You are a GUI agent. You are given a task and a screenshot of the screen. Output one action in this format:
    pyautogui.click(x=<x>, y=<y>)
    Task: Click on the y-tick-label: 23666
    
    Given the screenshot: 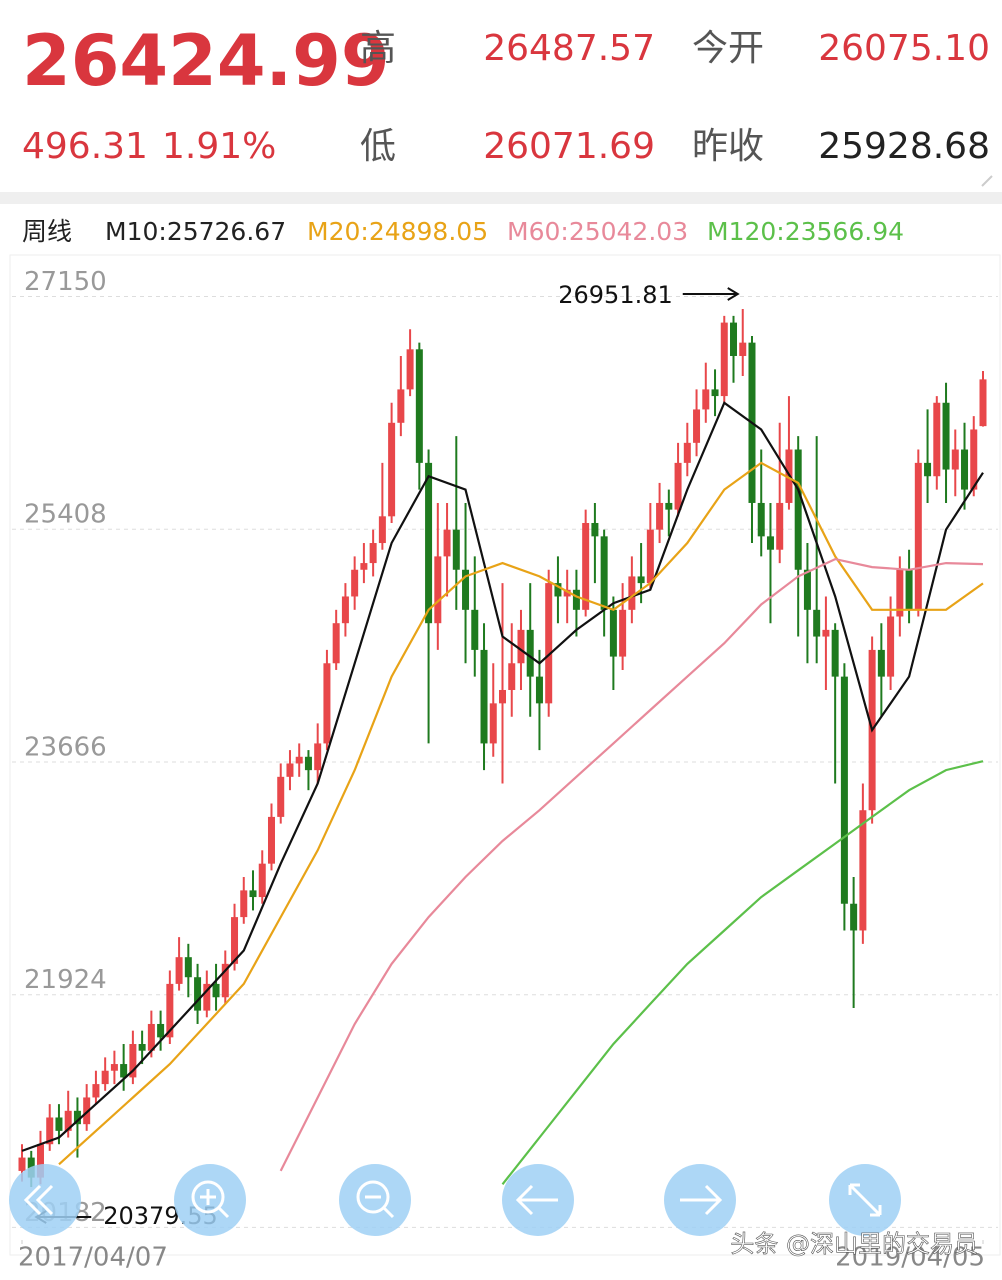 What is the action you would take?
    pyautogui.click(x=65, y=747)
    